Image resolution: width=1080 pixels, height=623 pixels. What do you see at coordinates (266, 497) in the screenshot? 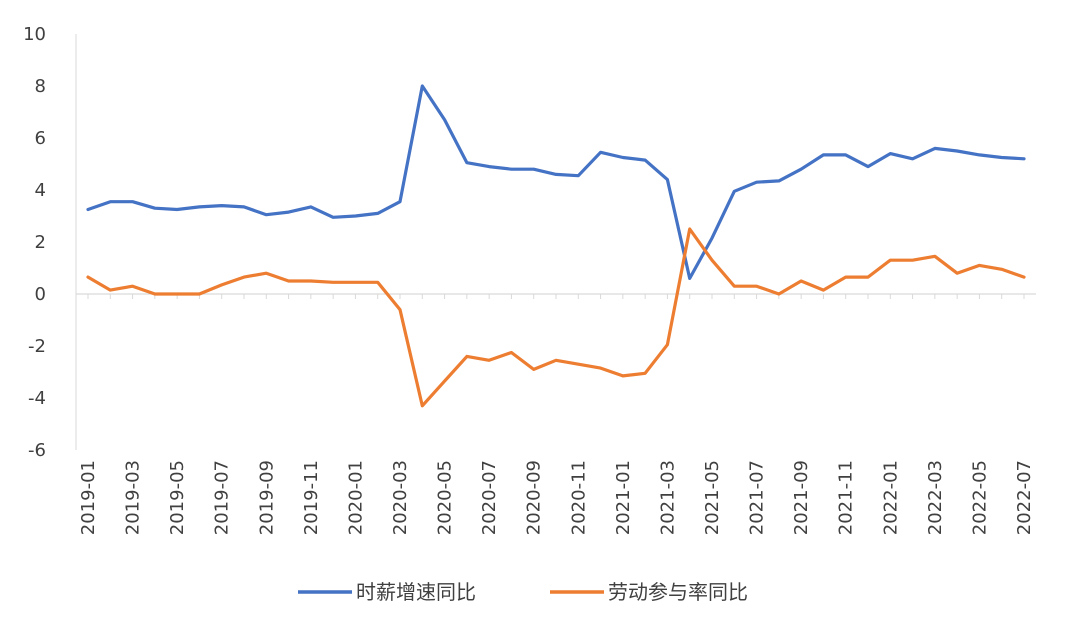
I see `x-tick-label: 2019-09` at bounding box center [266, 497].